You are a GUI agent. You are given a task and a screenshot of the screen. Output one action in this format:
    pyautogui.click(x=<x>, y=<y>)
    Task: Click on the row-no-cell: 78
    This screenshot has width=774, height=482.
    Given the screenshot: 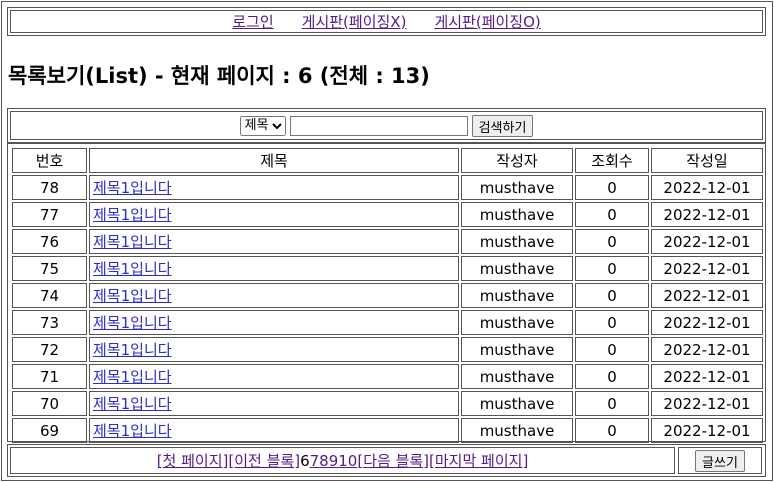 What is the action you would take?
    pyautogui.click(x=49, y=187)
    